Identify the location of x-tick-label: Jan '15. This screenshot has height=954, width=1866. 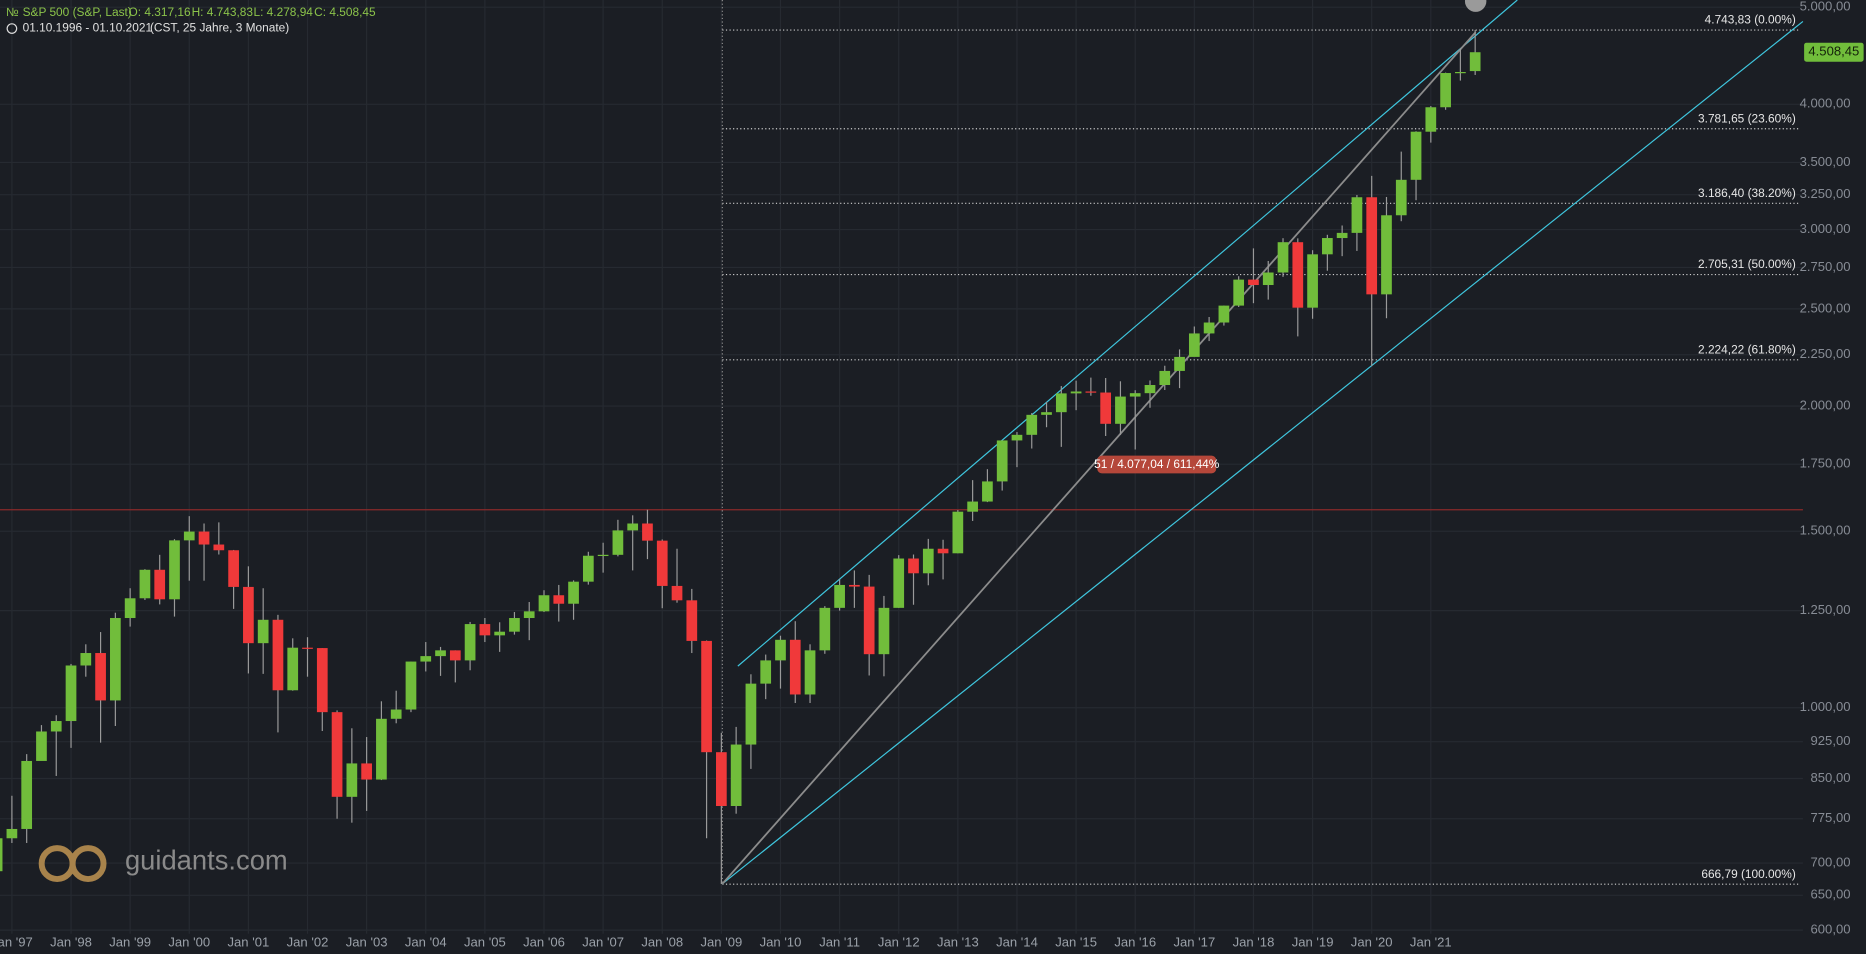
(1076, 942).